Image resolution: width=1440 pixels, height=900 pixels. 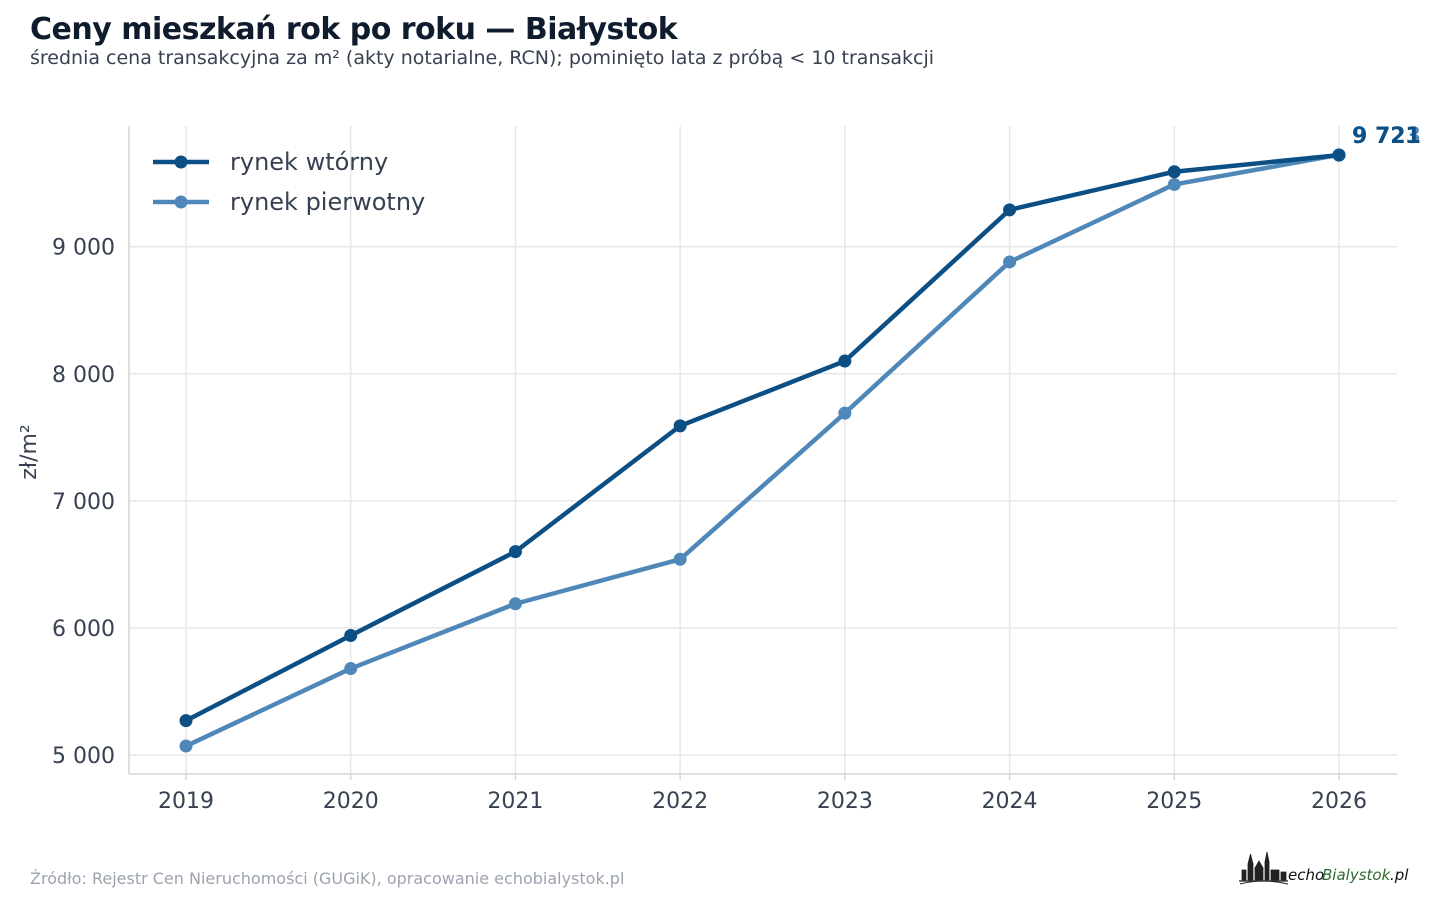 I want to click on logo-text-pl: .pl, so click(x=1399, y=875).